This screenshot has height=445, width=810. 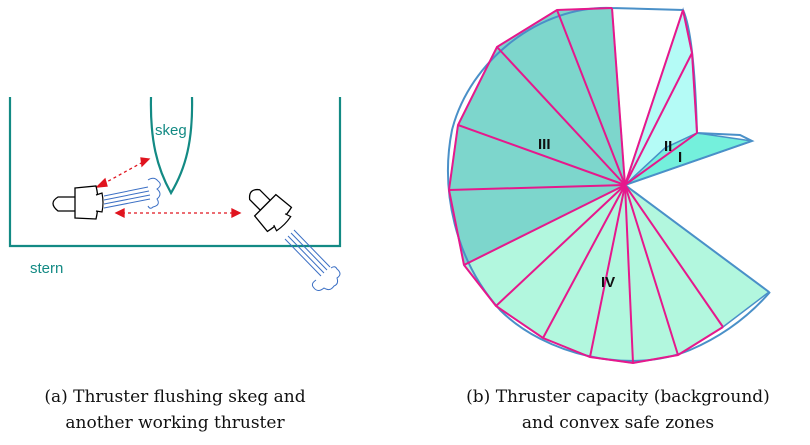 What do you see at coordinates (178, 213) in the screenshot?
I see `interaction-arrow-thrusters` at bounding box center [178, 213].